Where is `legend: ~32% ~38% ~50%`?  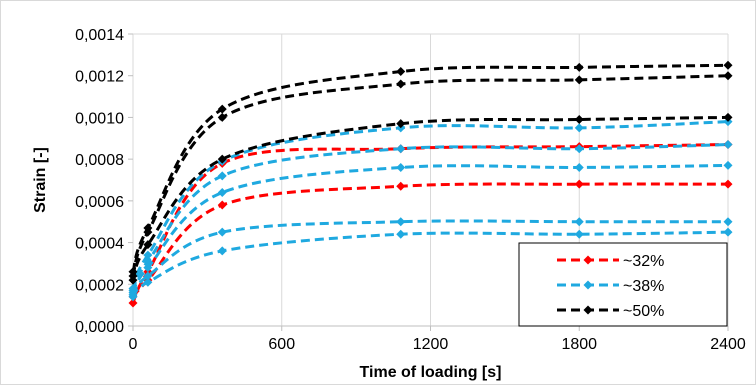 legend: ~32% ~38% ~50% is located at coordinates (623, 284).